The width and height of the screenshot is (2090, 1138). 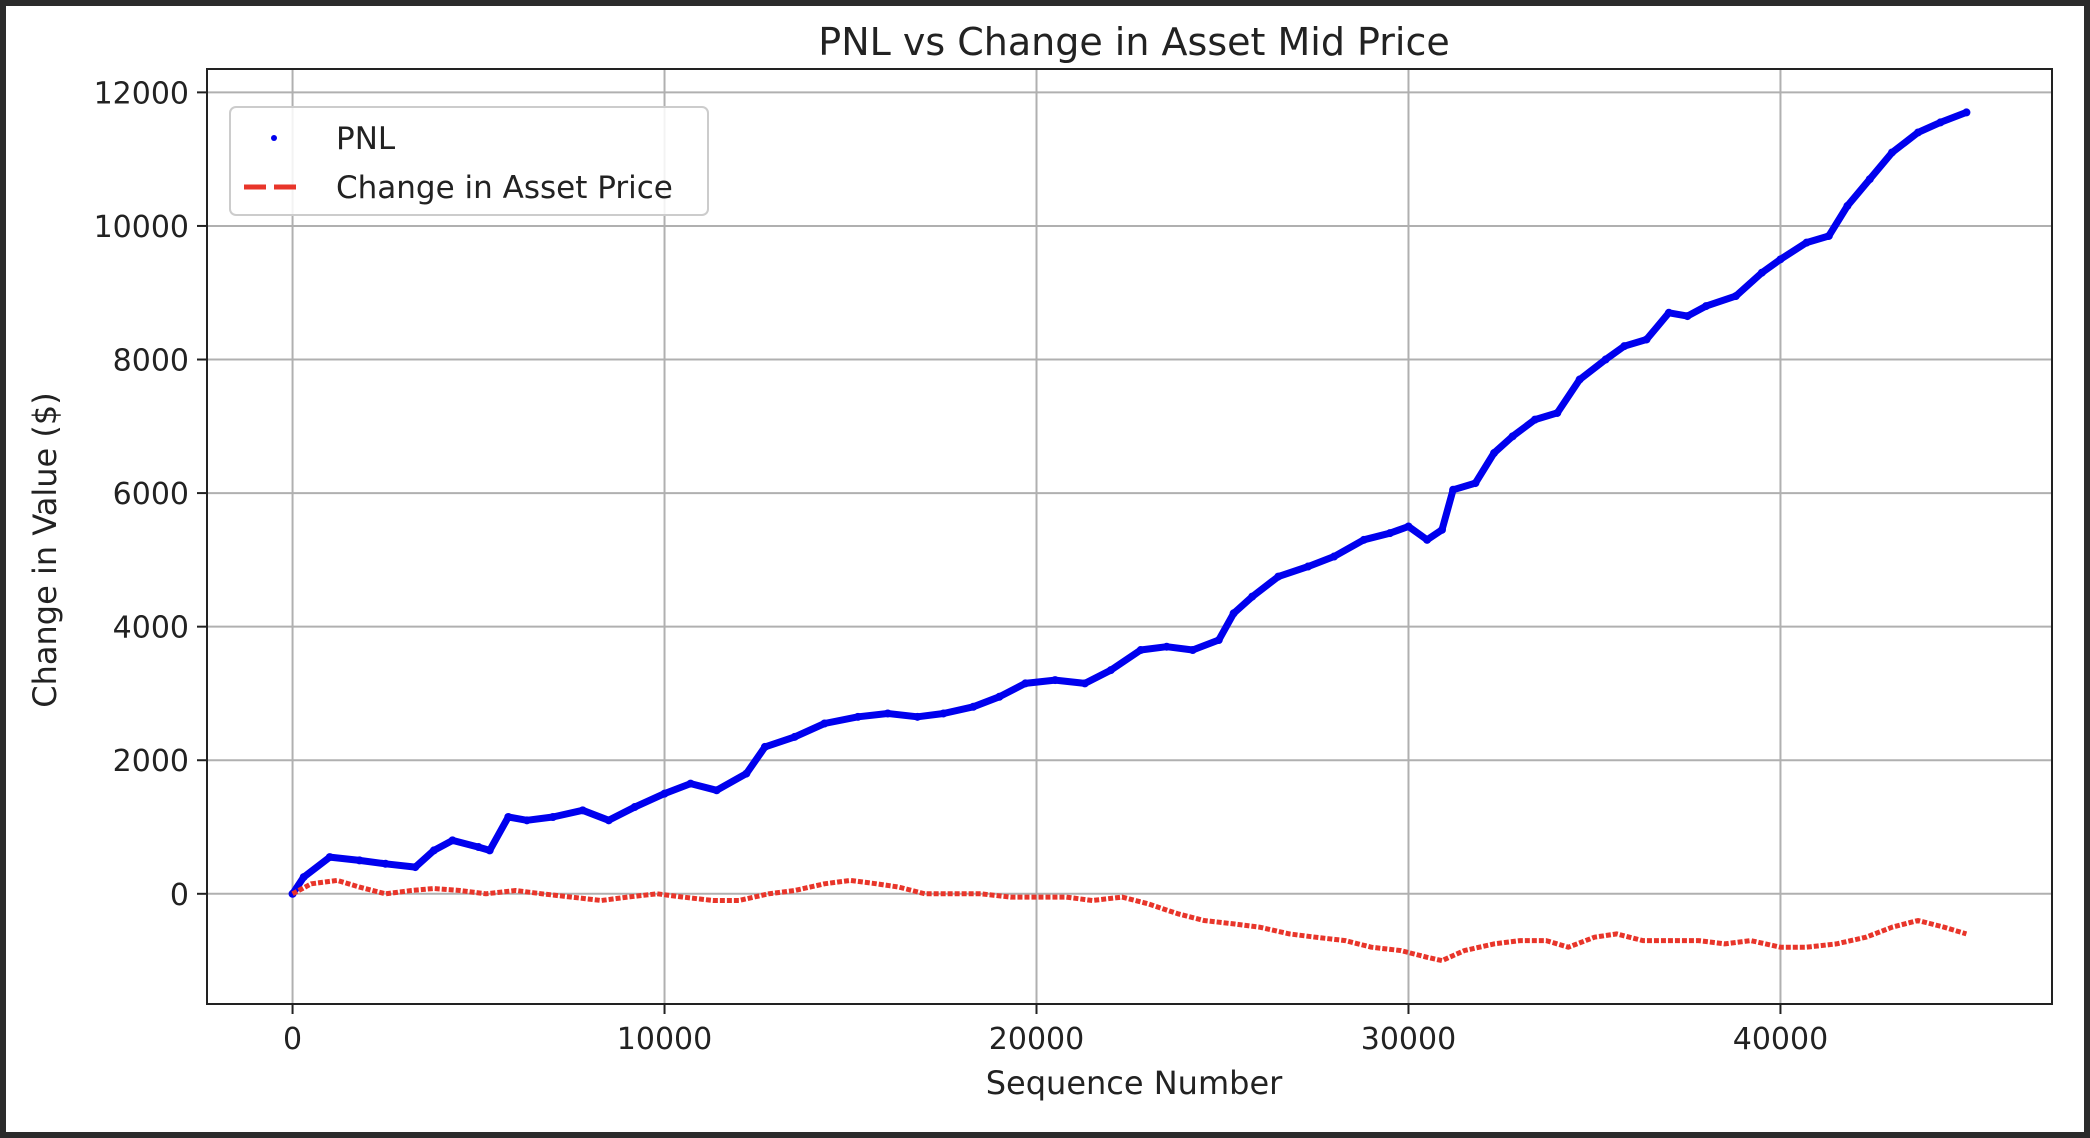 What do you see at coordinates (1133, 42) in the screenshot?
I see `chart-title: PNL vs Change in Asset Mid Price` at bounding box center [1133, 42].